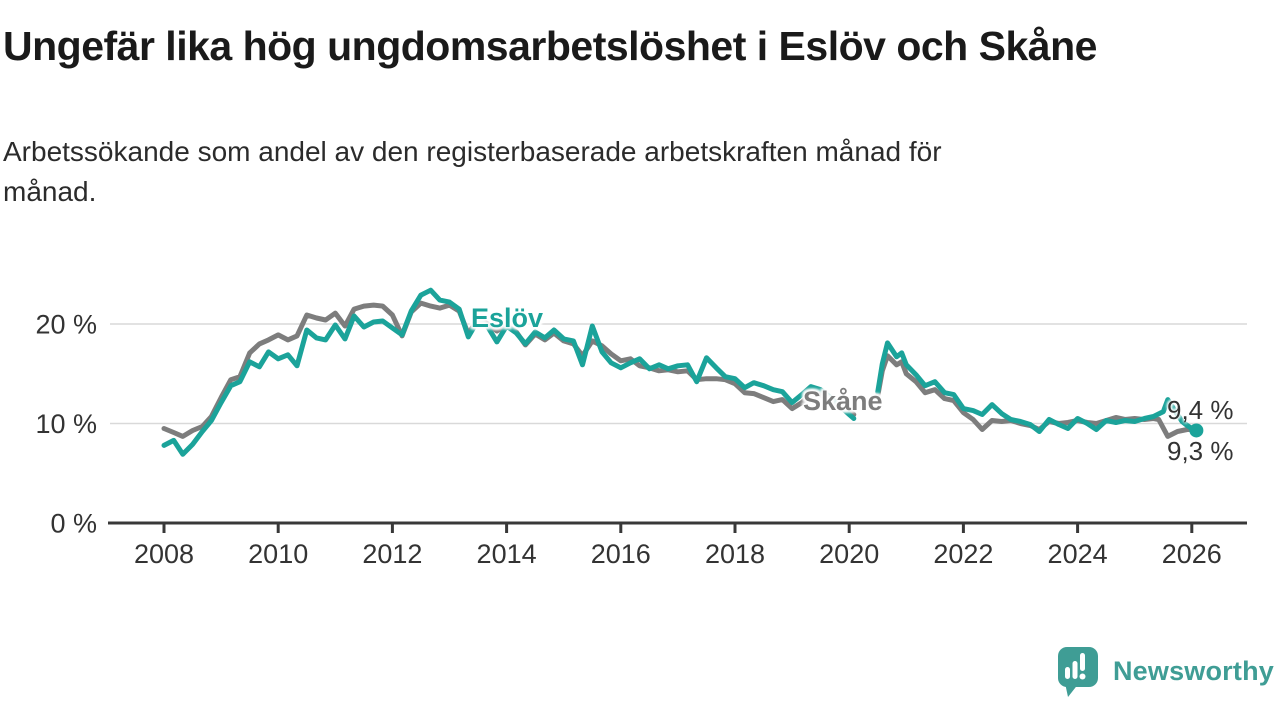  I want to click on newsworthy-logo-icon, so click(1077, 672).